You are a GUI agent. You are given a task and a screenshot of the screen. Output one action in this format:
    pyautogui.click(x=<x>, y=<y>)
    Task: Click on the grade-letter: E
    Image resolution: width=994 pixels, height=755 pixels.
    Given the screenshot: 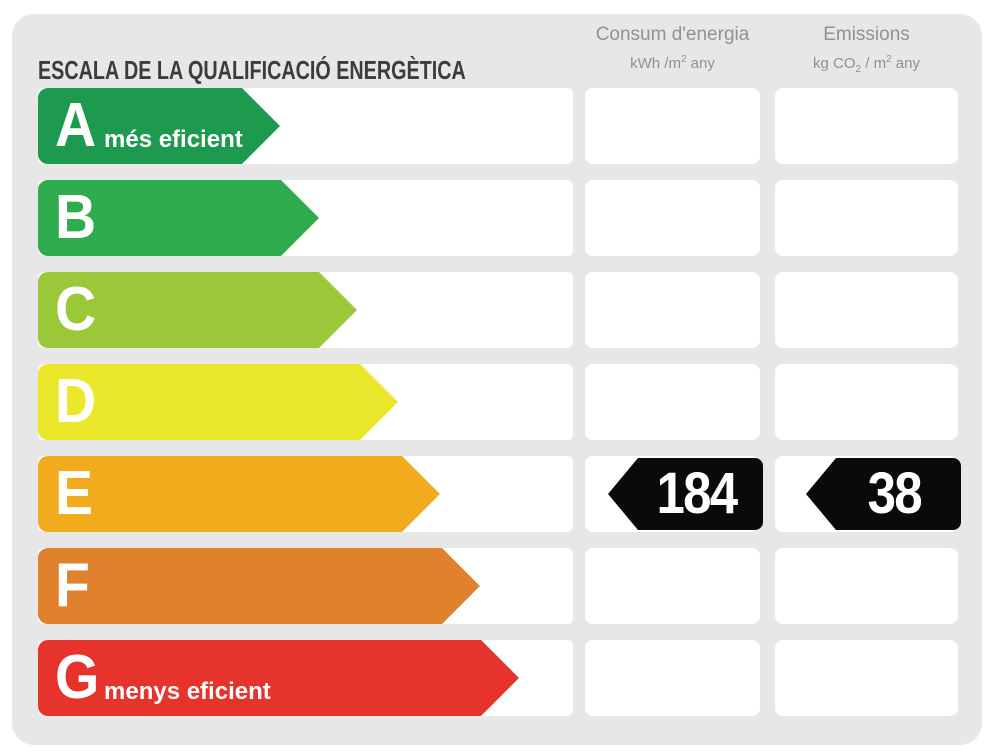 What is the action you would take?
    pyautogui.click(x=74, y=493)
    